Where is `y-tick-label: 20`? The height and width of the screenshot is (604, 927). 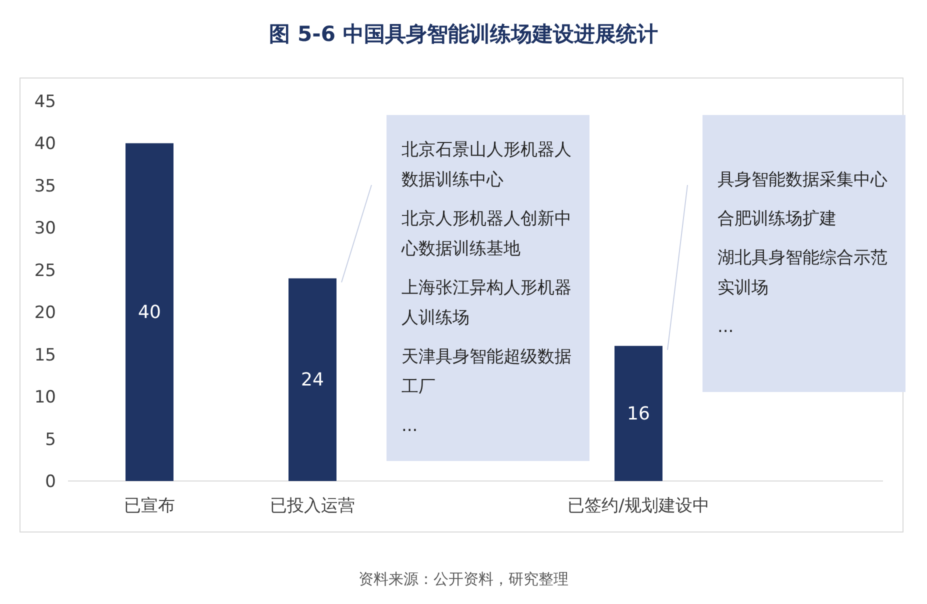 y-tick-label: 20 is located at coordinates (45, 313).